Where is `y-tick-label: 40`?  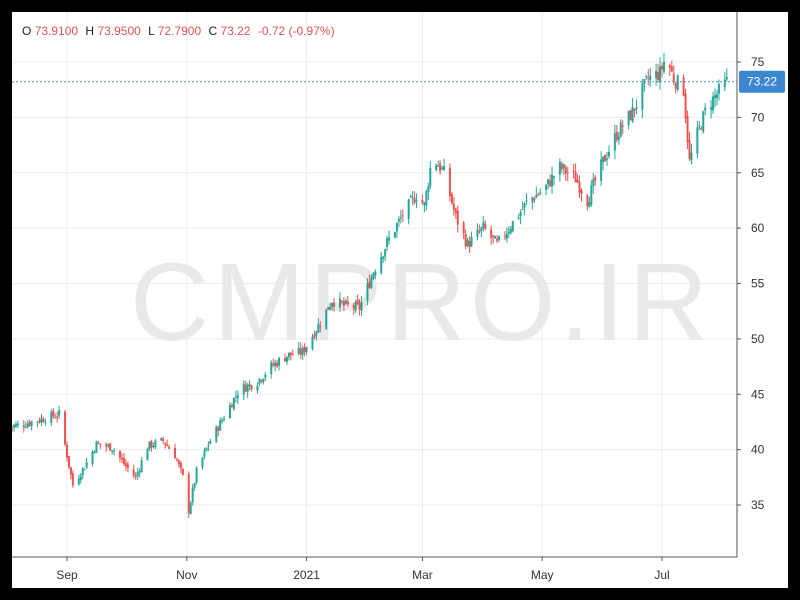
y-tick-label: 40 is located at coordinates (758, 450).